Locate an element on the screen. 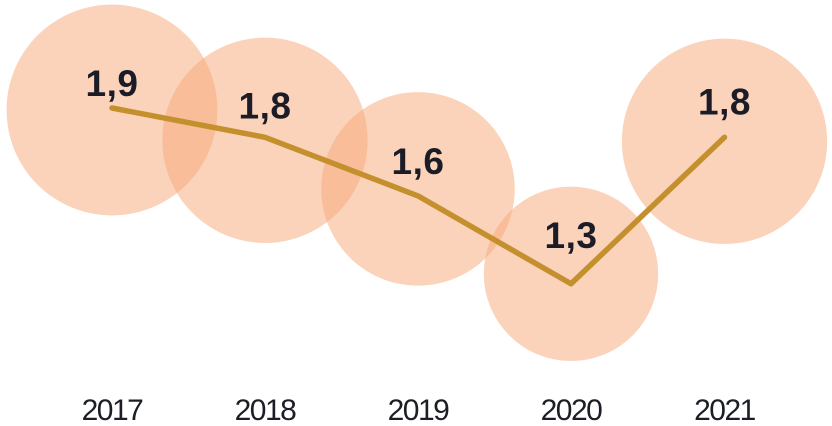  x-axis-label-2018: 2018 is located at coordinates (266, 410).